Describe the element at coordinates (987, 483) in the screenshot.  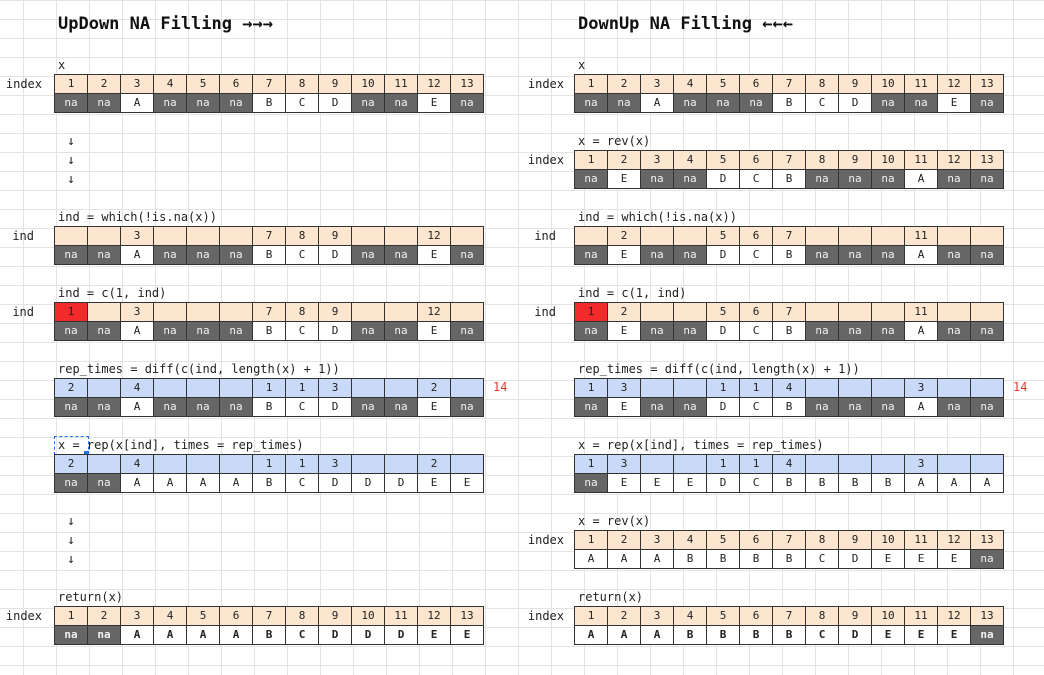
I see `cell-13: A` at that location.